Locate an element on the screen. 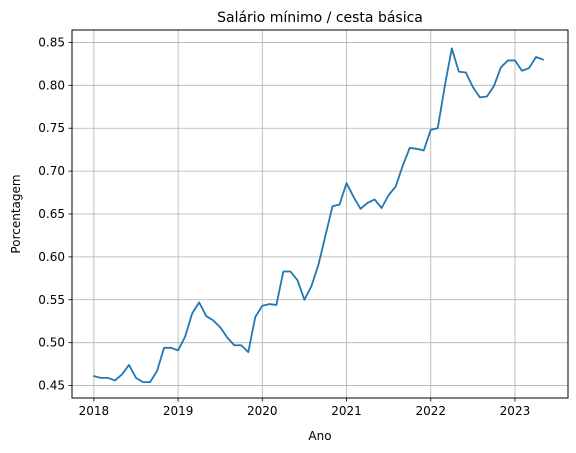  x-axis: 2018 2019 2020 2021 2022 2023 is located at coordinates (305, 408).